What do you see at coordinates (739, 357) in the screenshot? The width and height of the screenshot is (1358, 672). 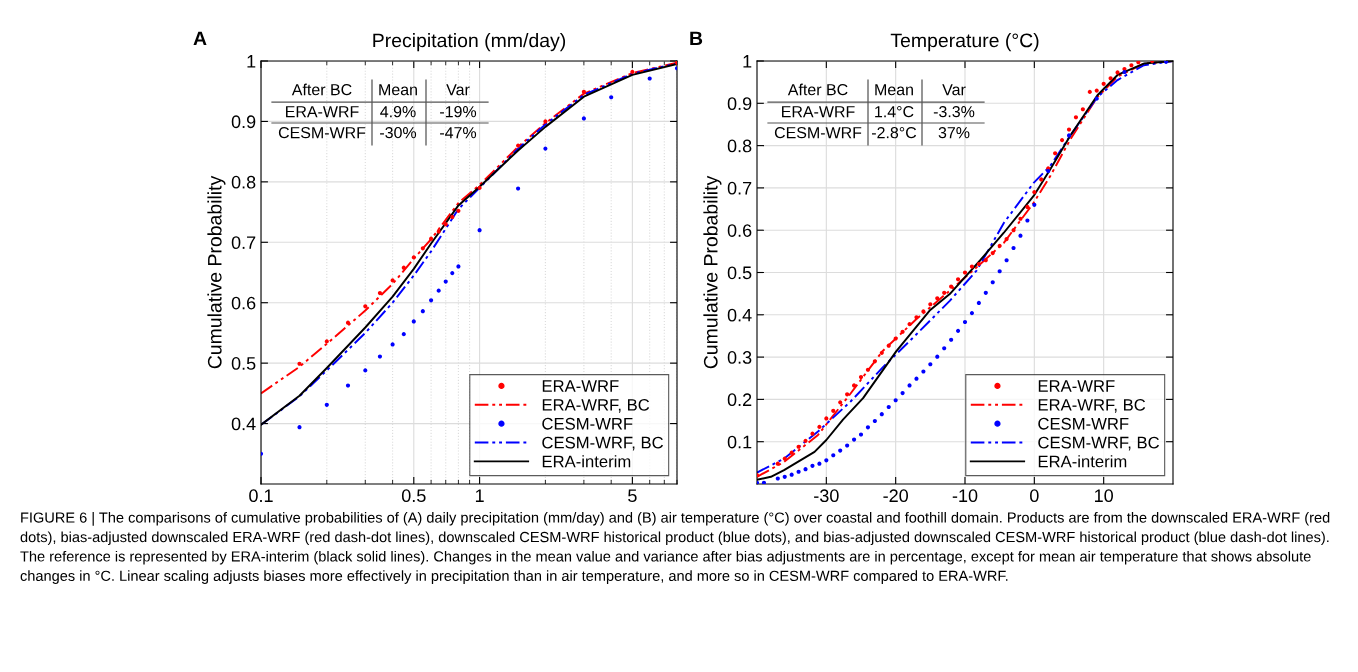 I see `y-tick-label: 0.3` at bounding box center [739, 357].